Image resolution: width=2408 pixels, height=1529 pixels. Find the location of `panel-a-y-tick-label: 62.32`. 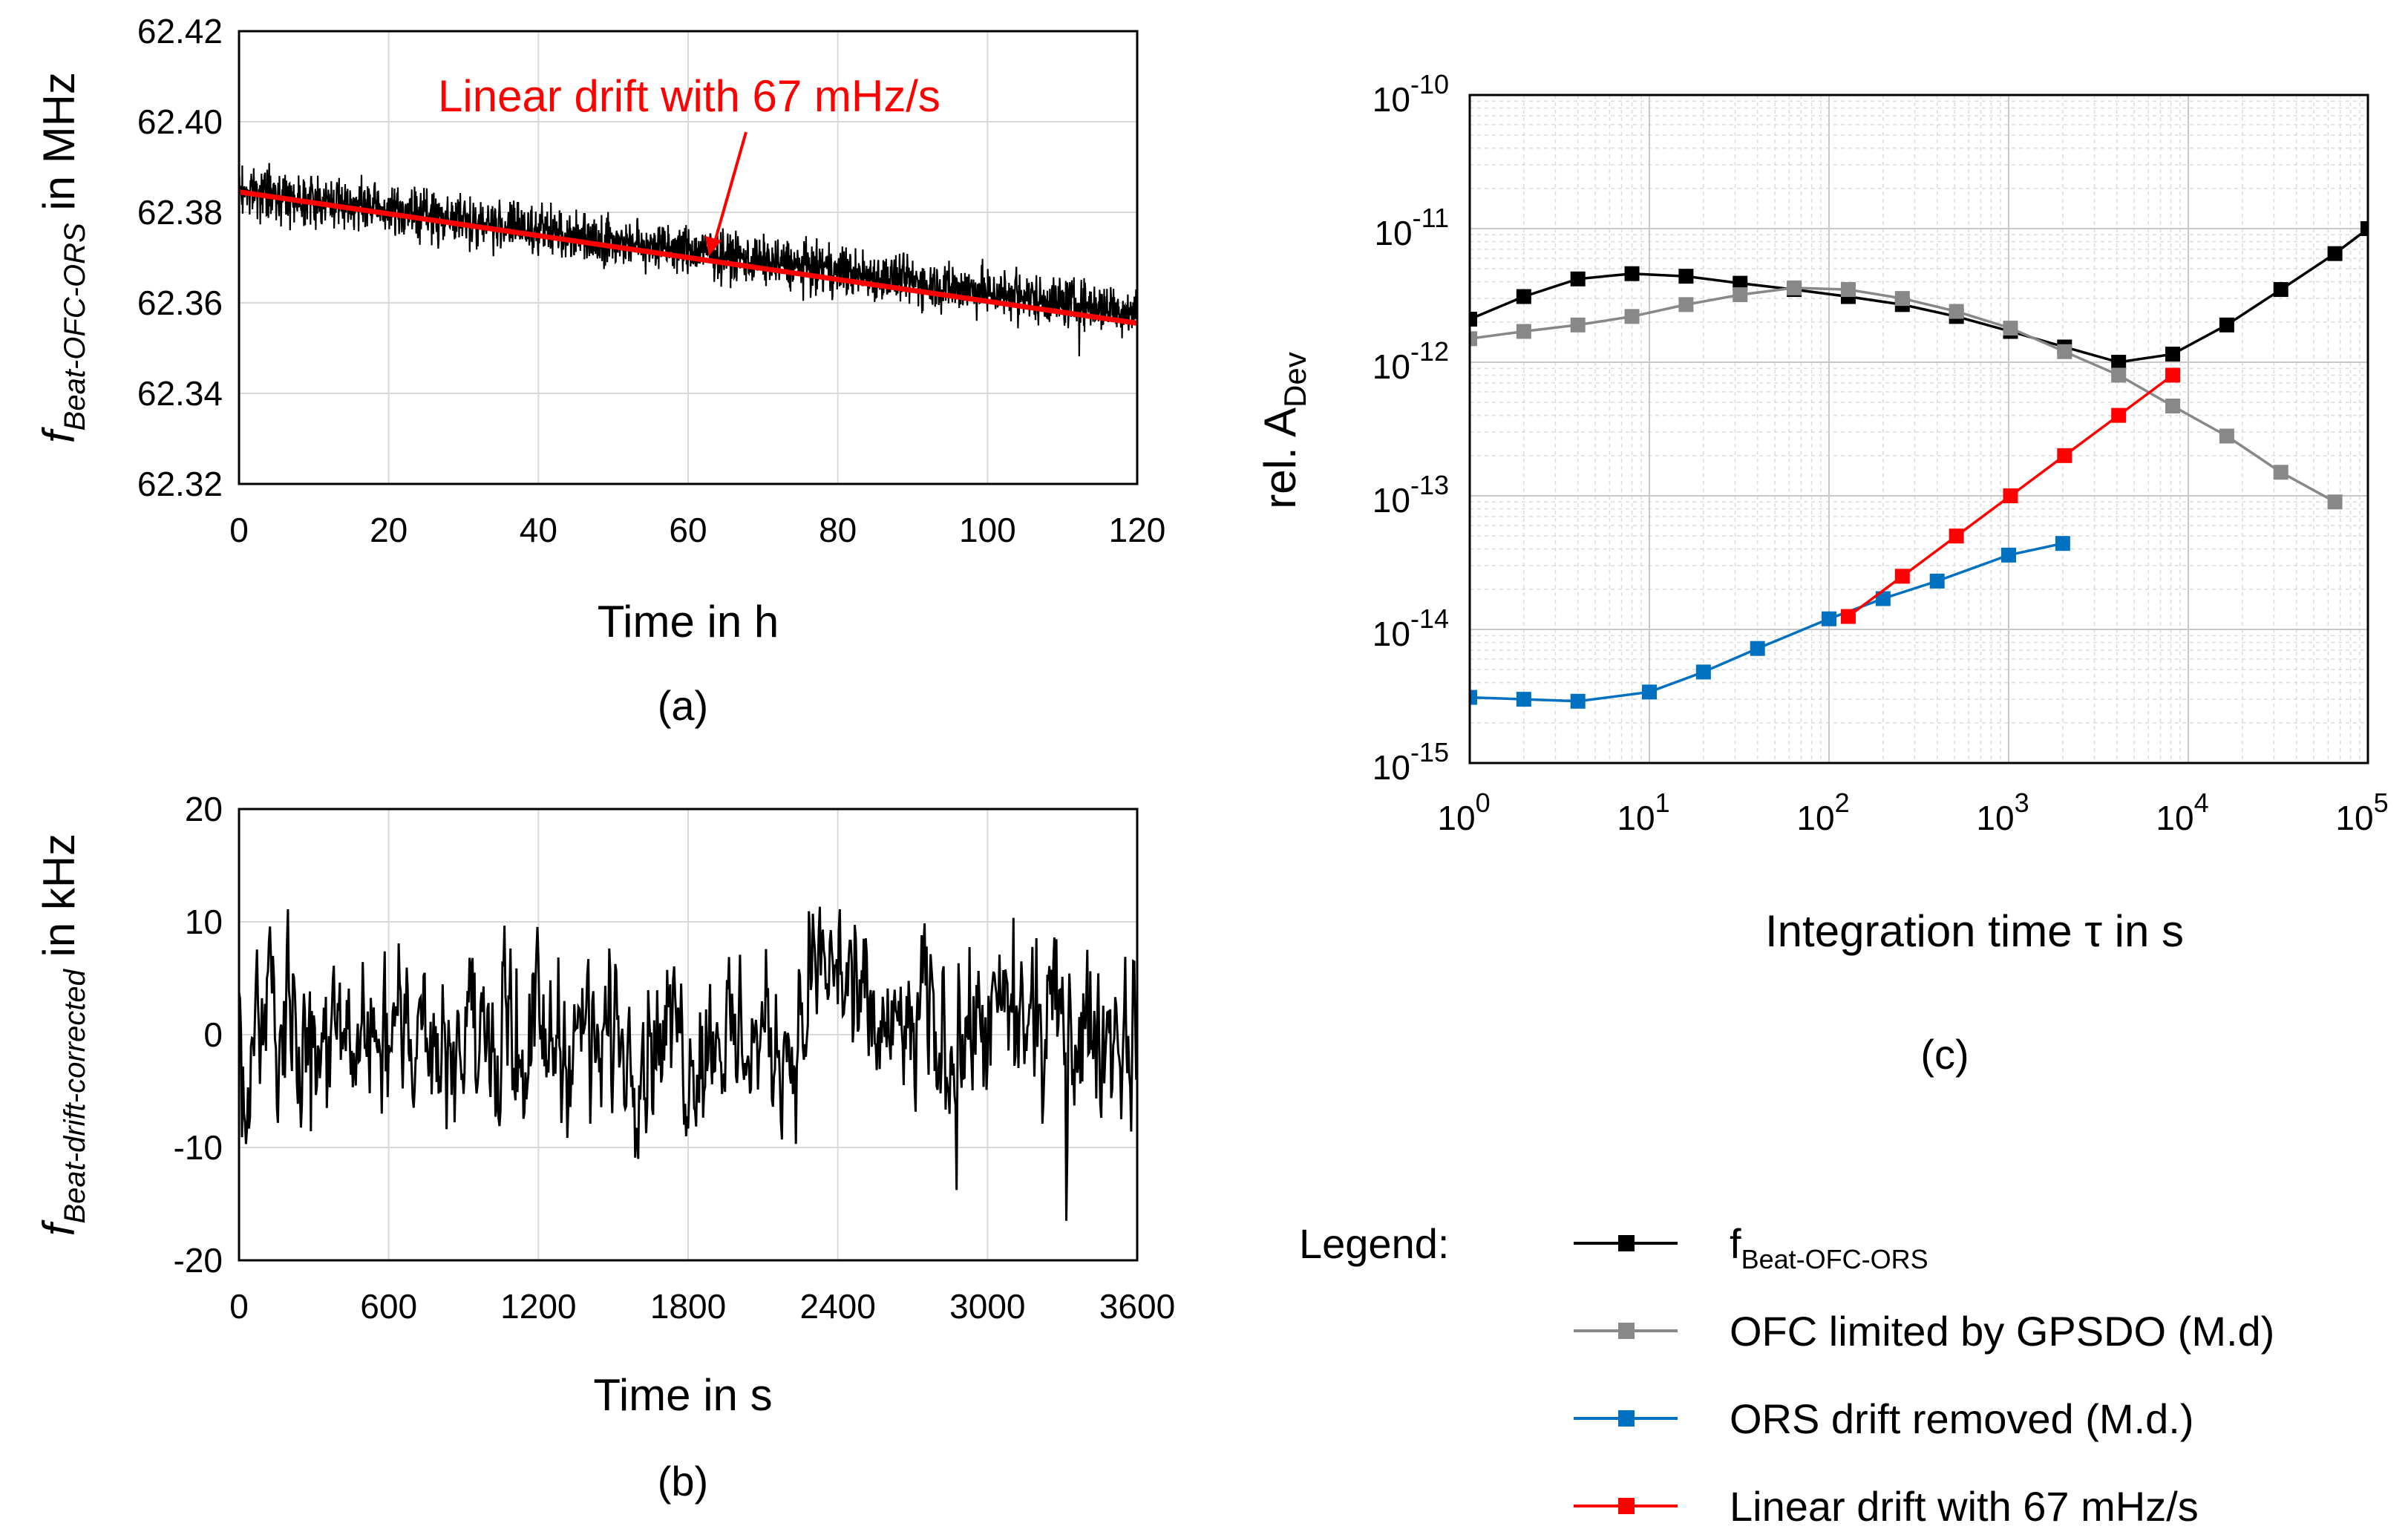

panel-a-y-tick-label: 62.32 is located at coordinates (180, 484).